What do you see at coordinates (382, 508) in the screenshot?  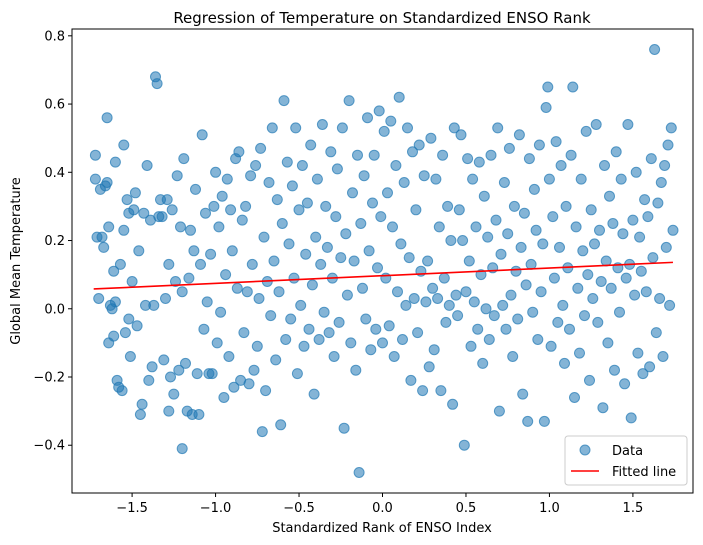 I see `x-tick-label: 0.0` at bounding box center [382, 508].